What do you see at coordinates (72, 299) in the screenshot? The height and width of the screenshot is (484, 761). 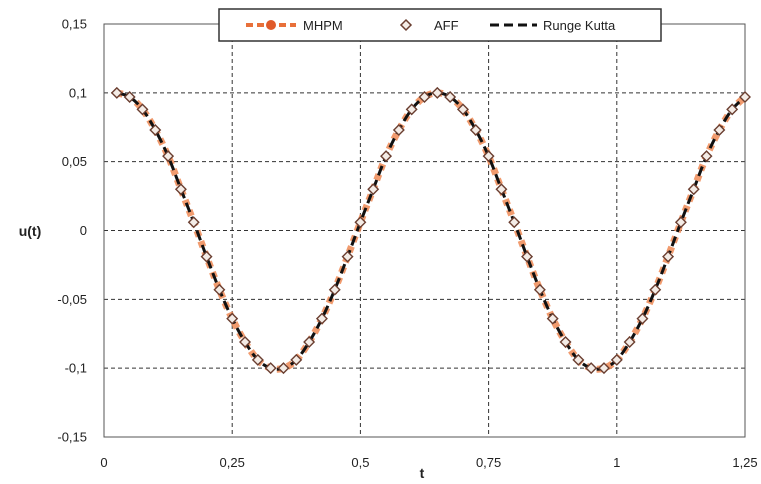 I see `y-tick-label: -0,05` at bounding box center [72, 299].